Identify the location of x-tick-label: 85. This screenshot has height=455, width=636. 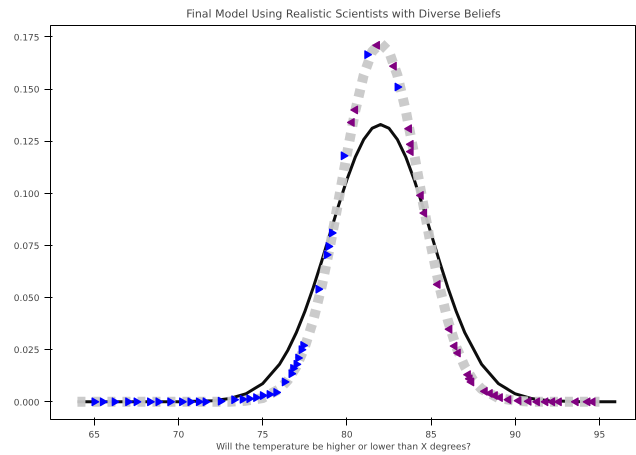
(431, 435).